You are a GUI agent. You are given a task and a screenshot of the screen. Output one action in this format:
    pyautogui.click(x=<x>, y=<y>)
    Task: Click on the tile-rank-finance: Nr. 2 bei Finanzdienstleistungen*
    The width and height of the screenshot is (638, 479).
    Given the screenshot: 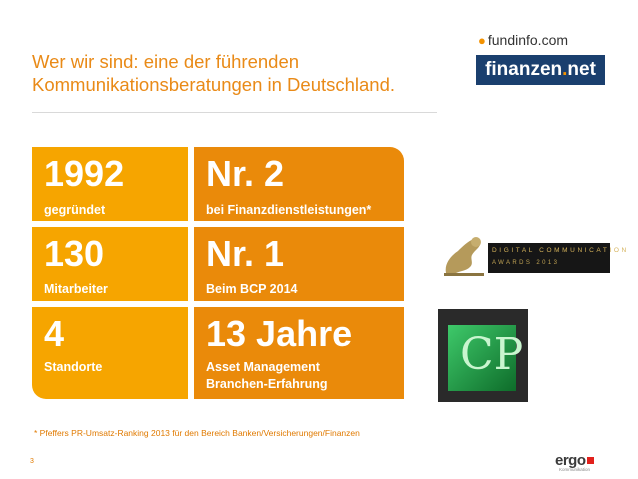 What is the action you would take?
    pyautogui.click(x=299, y=184)
    